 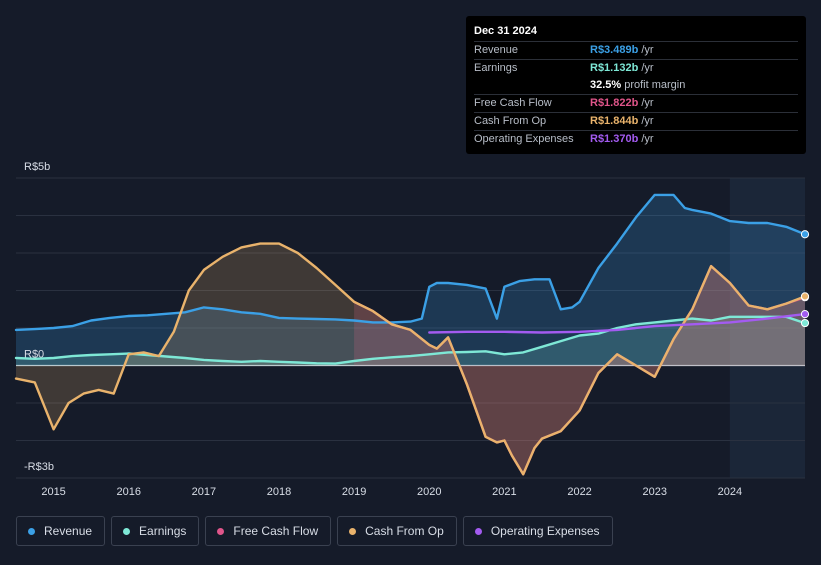 I want to click on legend-item-revenue: Revenue, so click(x=61, y=531).